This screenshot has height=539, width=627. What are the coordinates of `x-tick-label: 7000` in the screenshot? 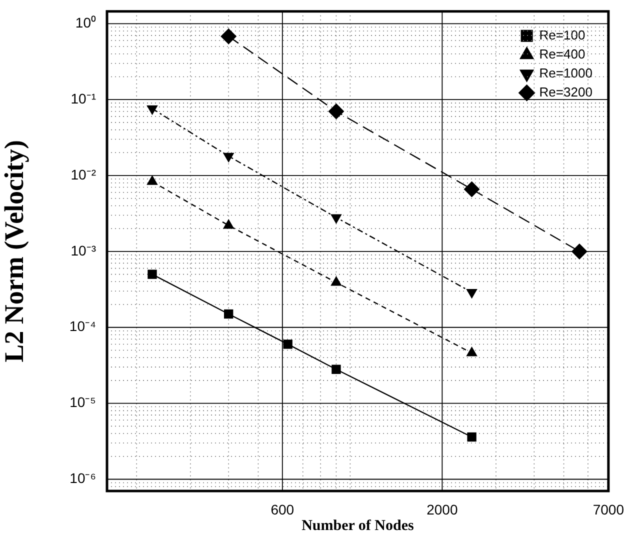 It's located at (608, 509).